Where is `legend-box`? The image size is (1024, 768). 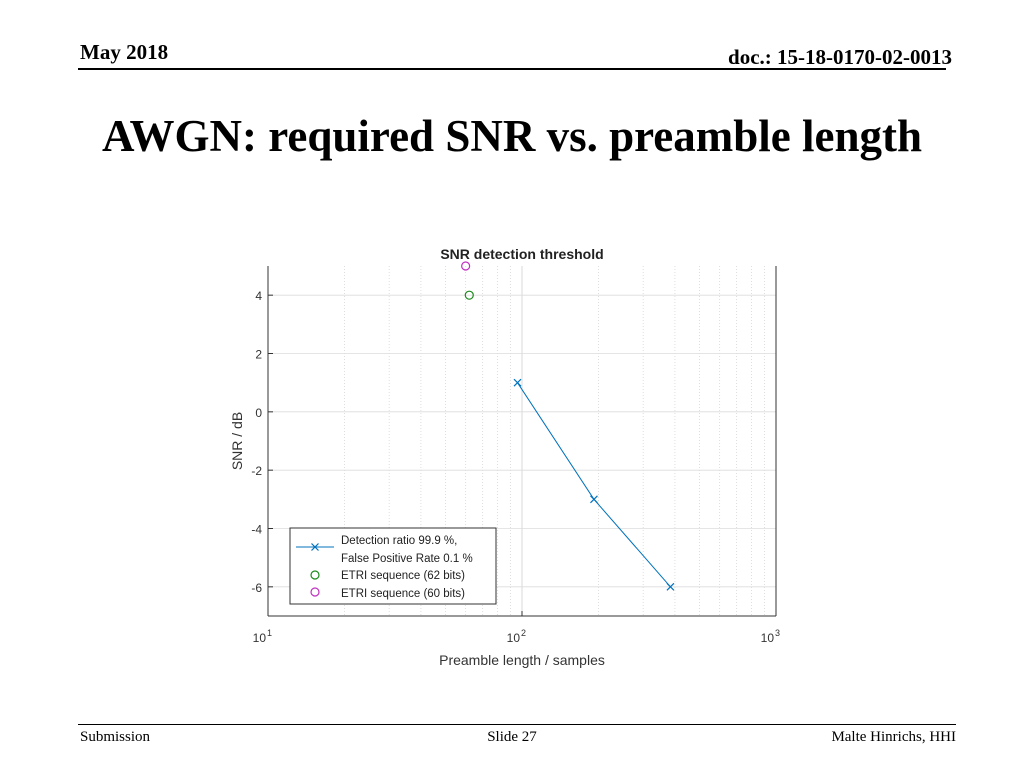
legend-box is located at coordinates (393, 566).